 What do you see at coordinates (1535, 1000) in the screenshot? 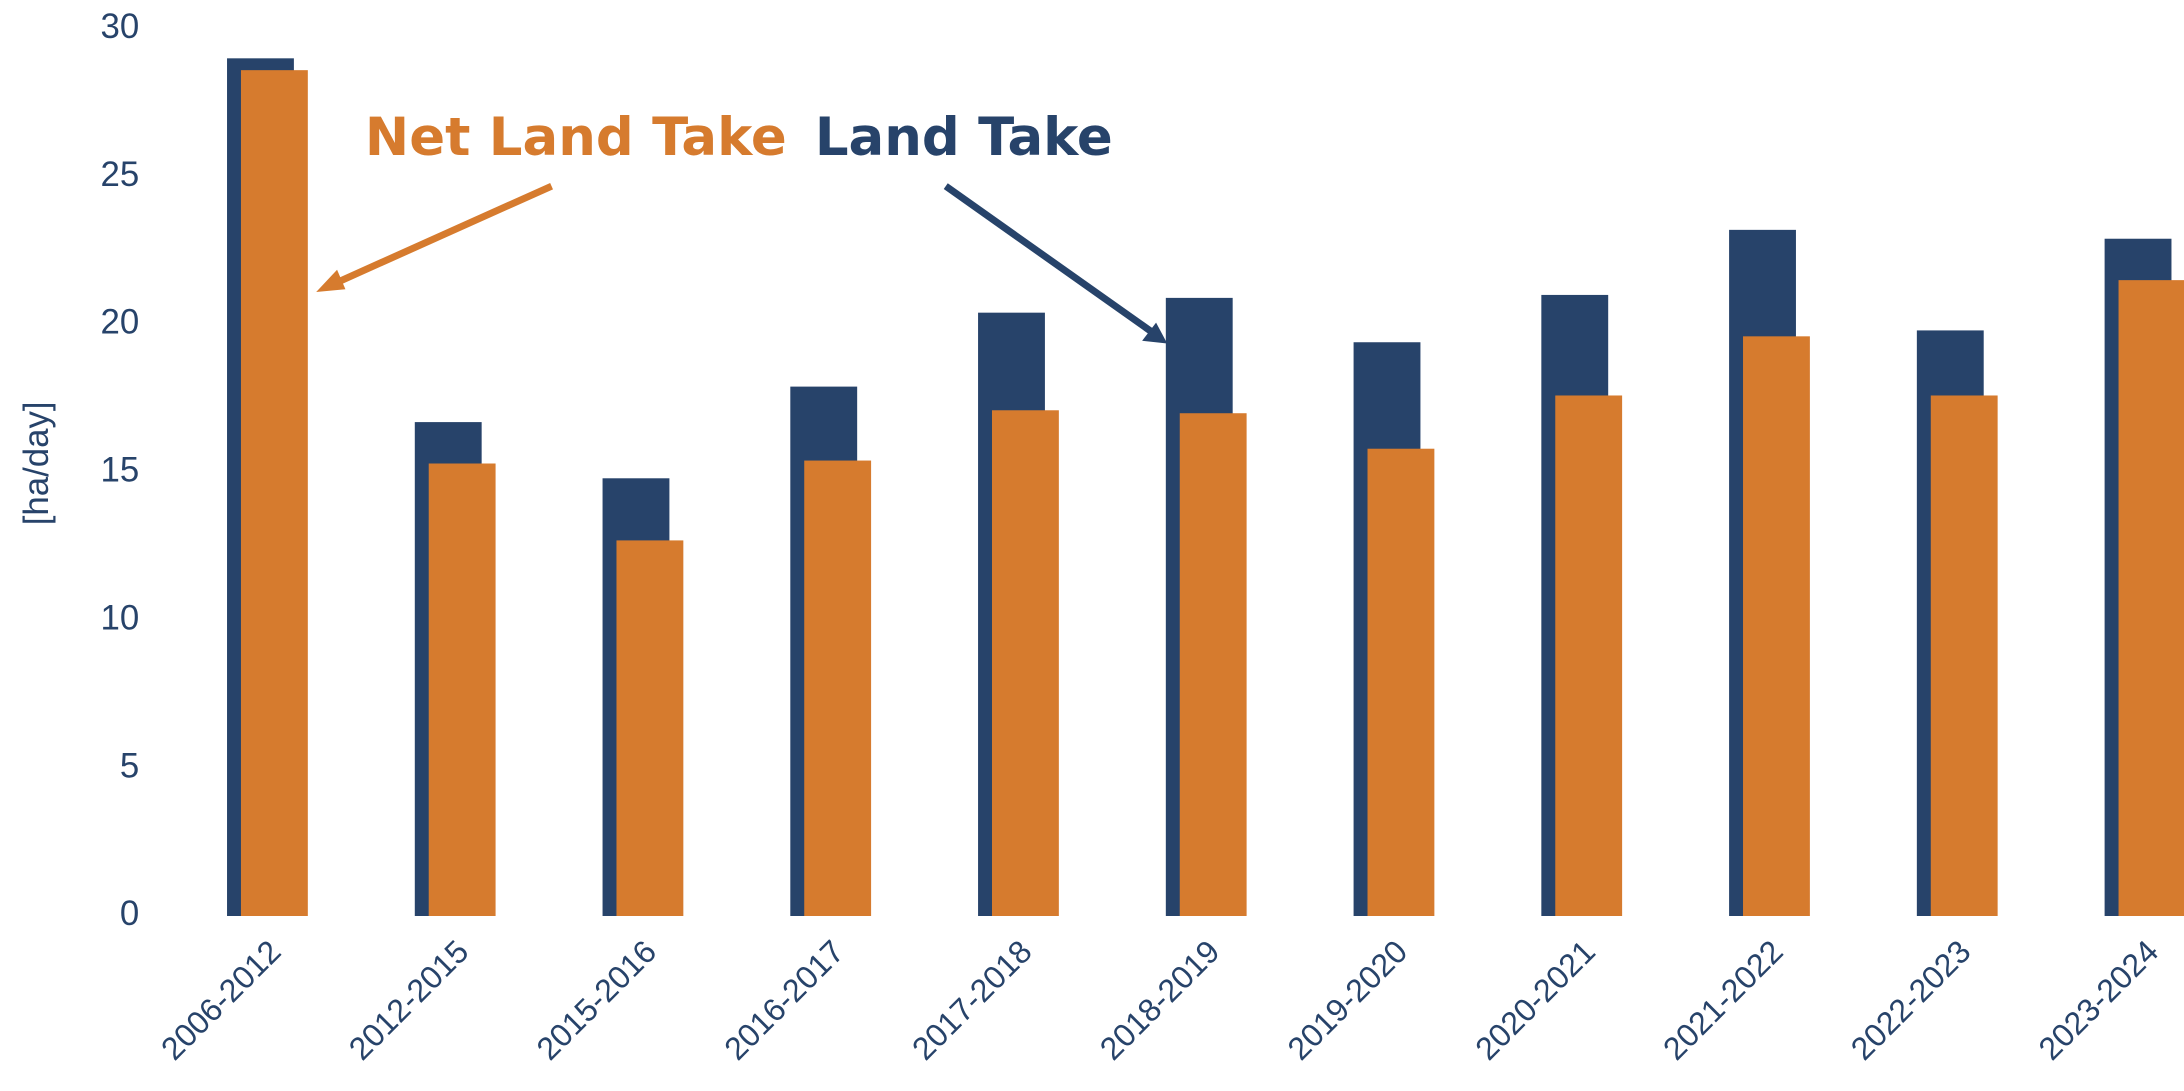
I see `x-tick-label: 2020-2021` at bounding box center [1535, 1000].